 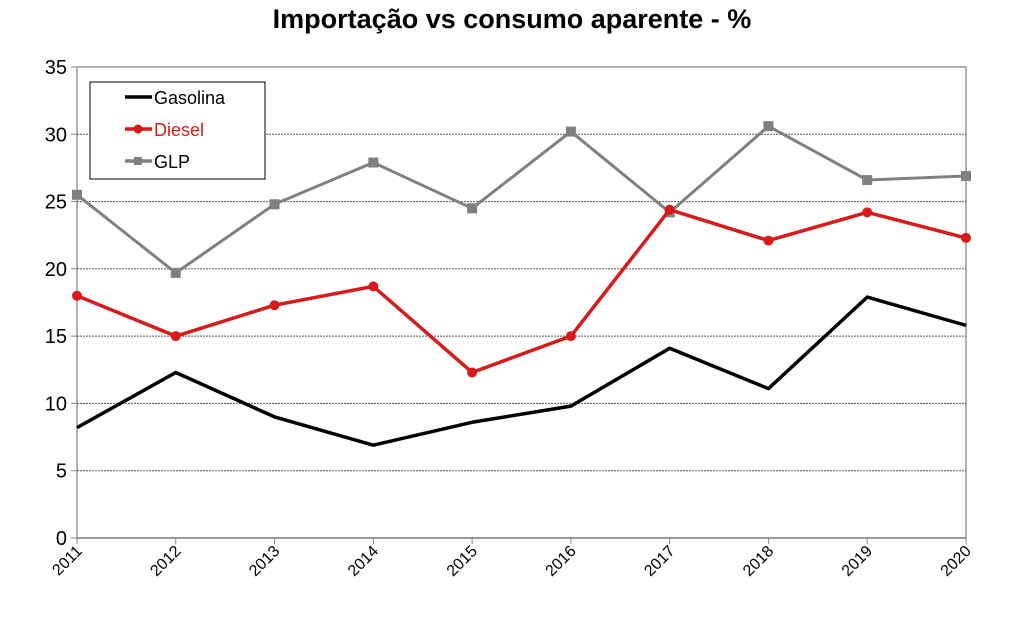 I want to click on x-tick-label: 2017, so click(x=659, y=561).